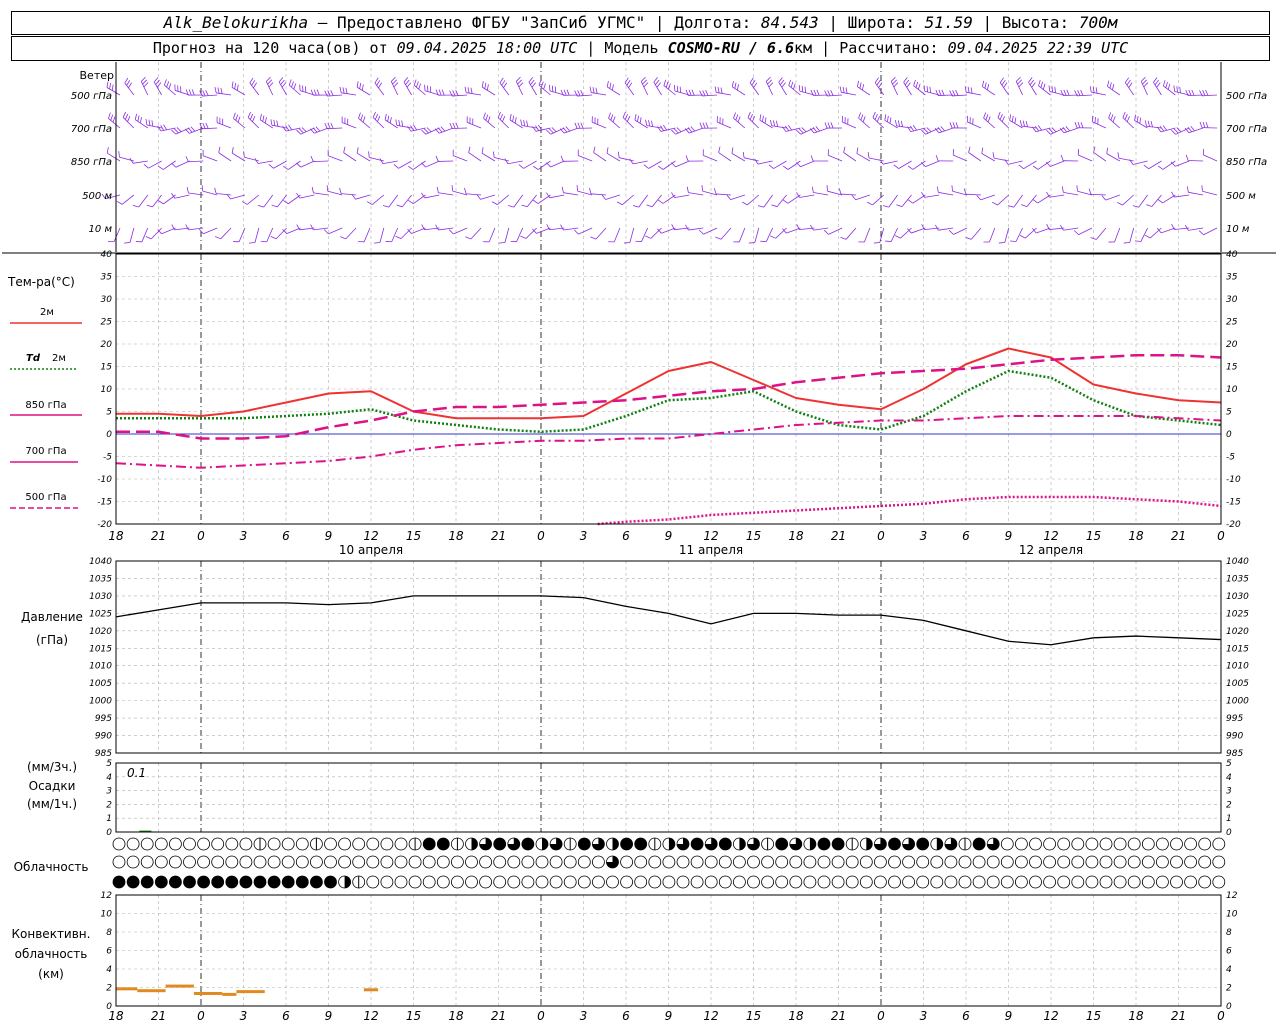 The image size is (1280, 1024). I want to click on conv-x-tick-label: 18, so click(116, 1016).